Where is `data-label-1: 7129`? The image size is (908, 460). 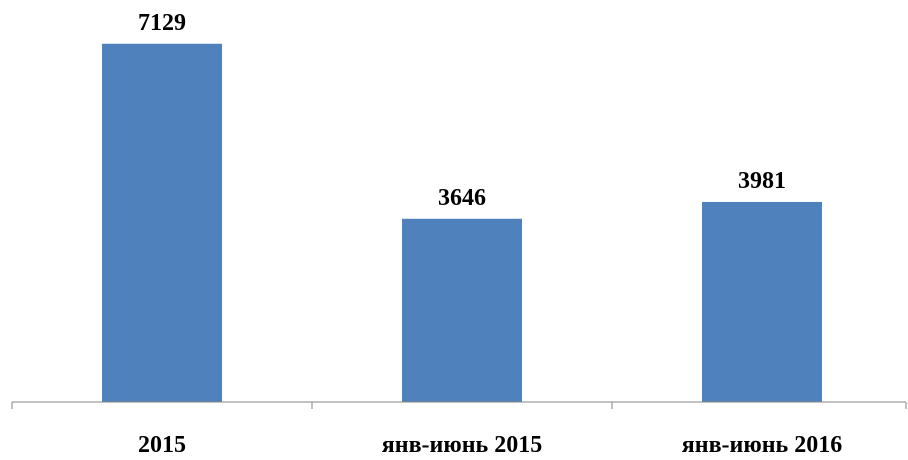 data-label-1: 7129 is located at coordinates (162, 23).